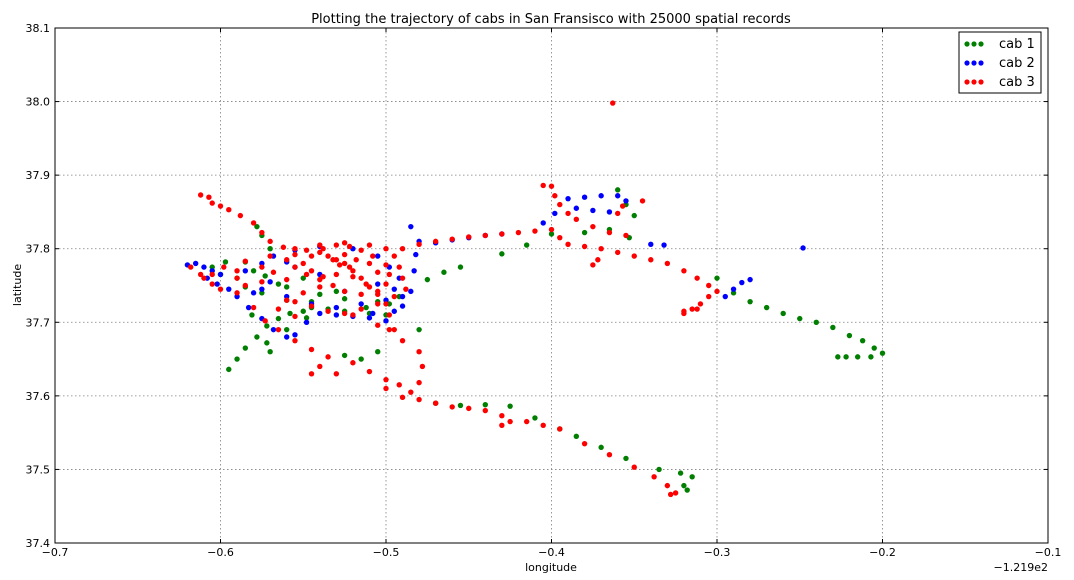  I want to click on y-tick-label: 37.6, so click(38, 396).